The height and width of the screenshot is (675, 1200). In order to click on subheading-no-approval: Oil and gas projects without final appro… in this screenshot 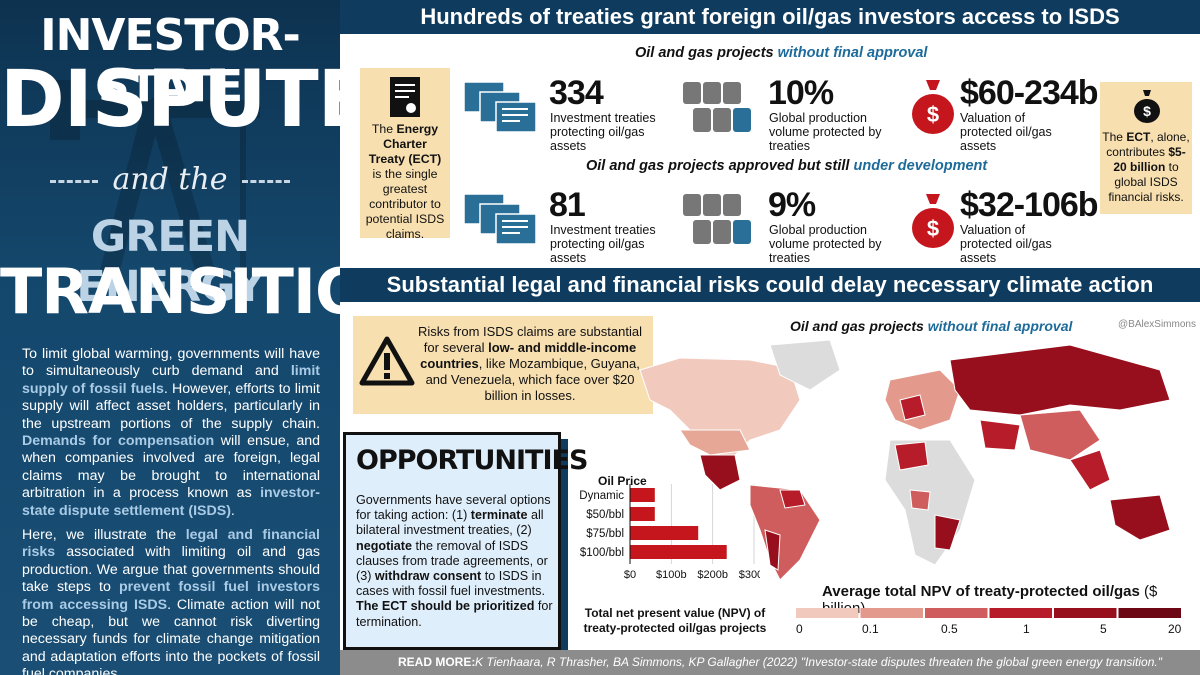, I will do `click(781, 53)`.